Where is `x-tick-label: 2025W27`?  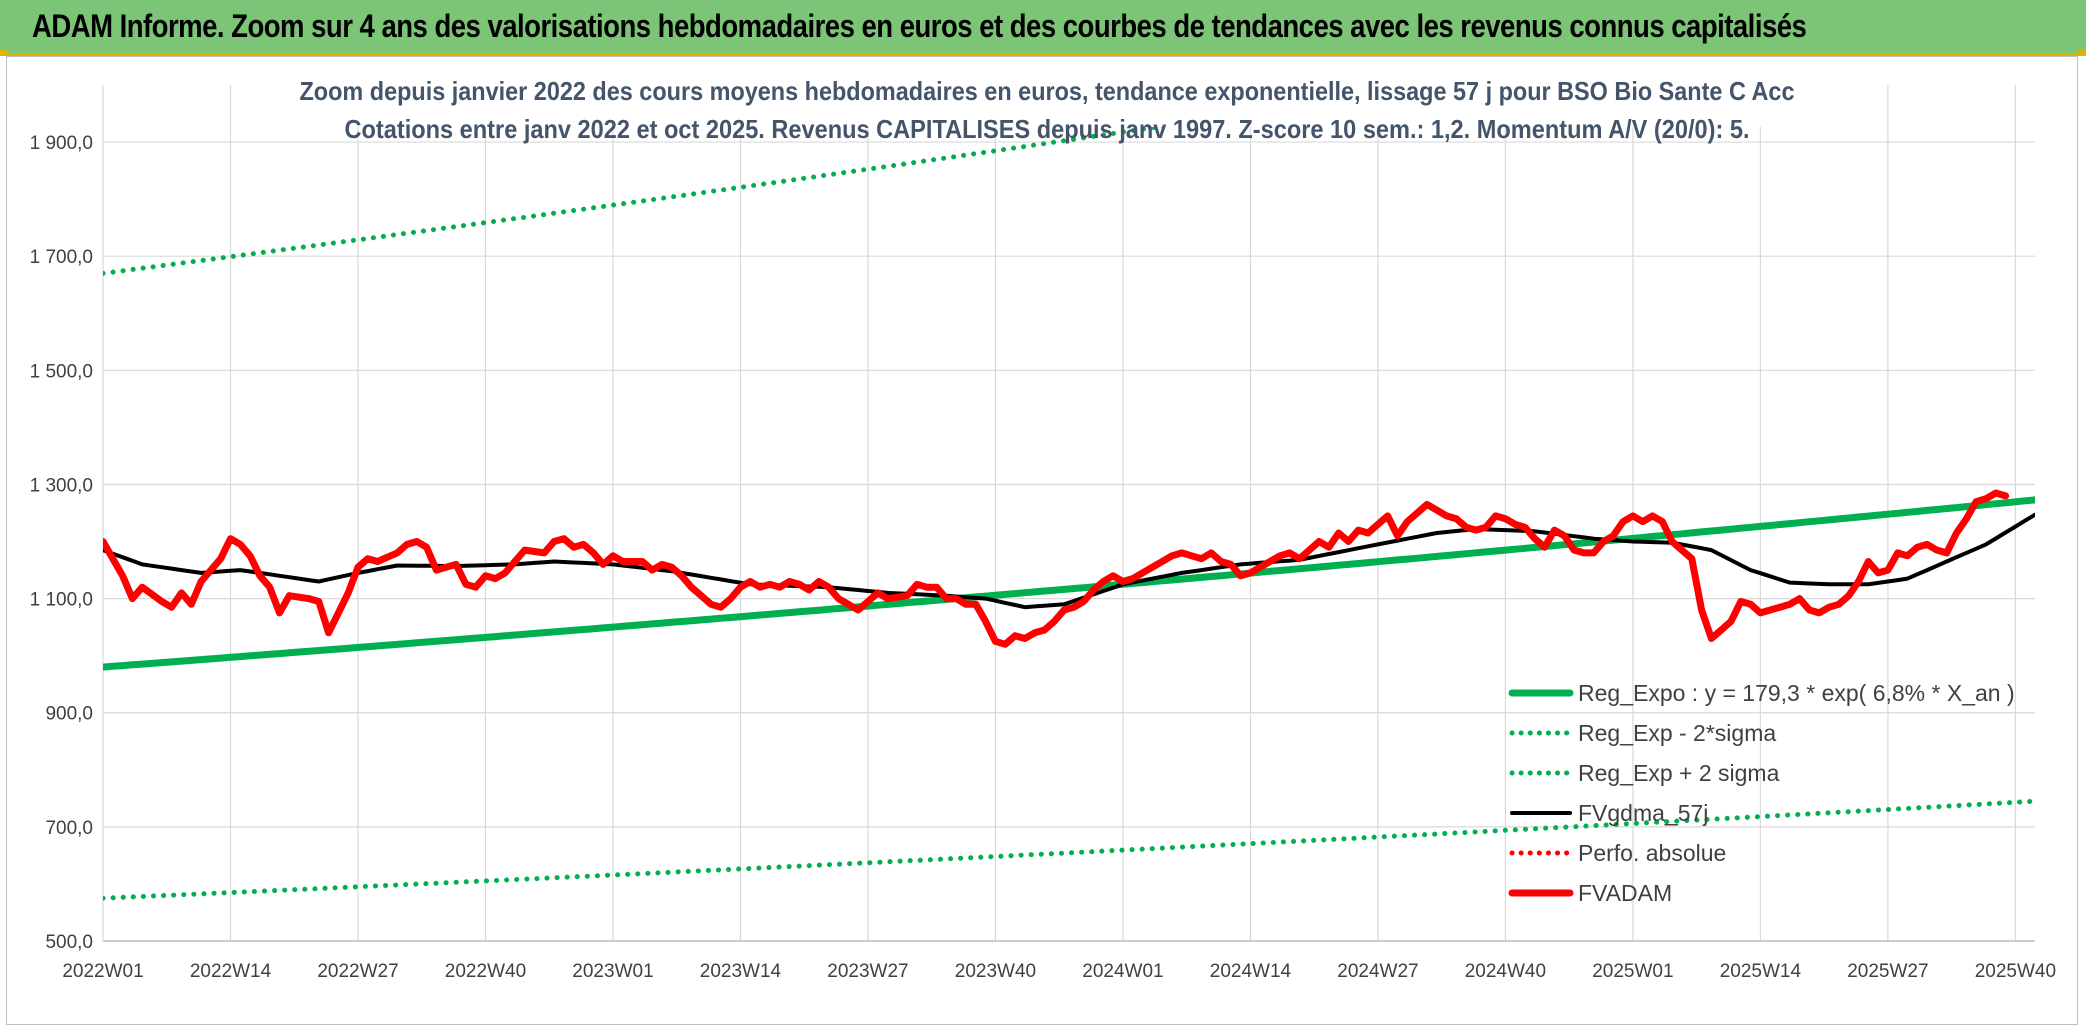 x-tick-label: 2025W27 is located at coordinates (1887, 971).